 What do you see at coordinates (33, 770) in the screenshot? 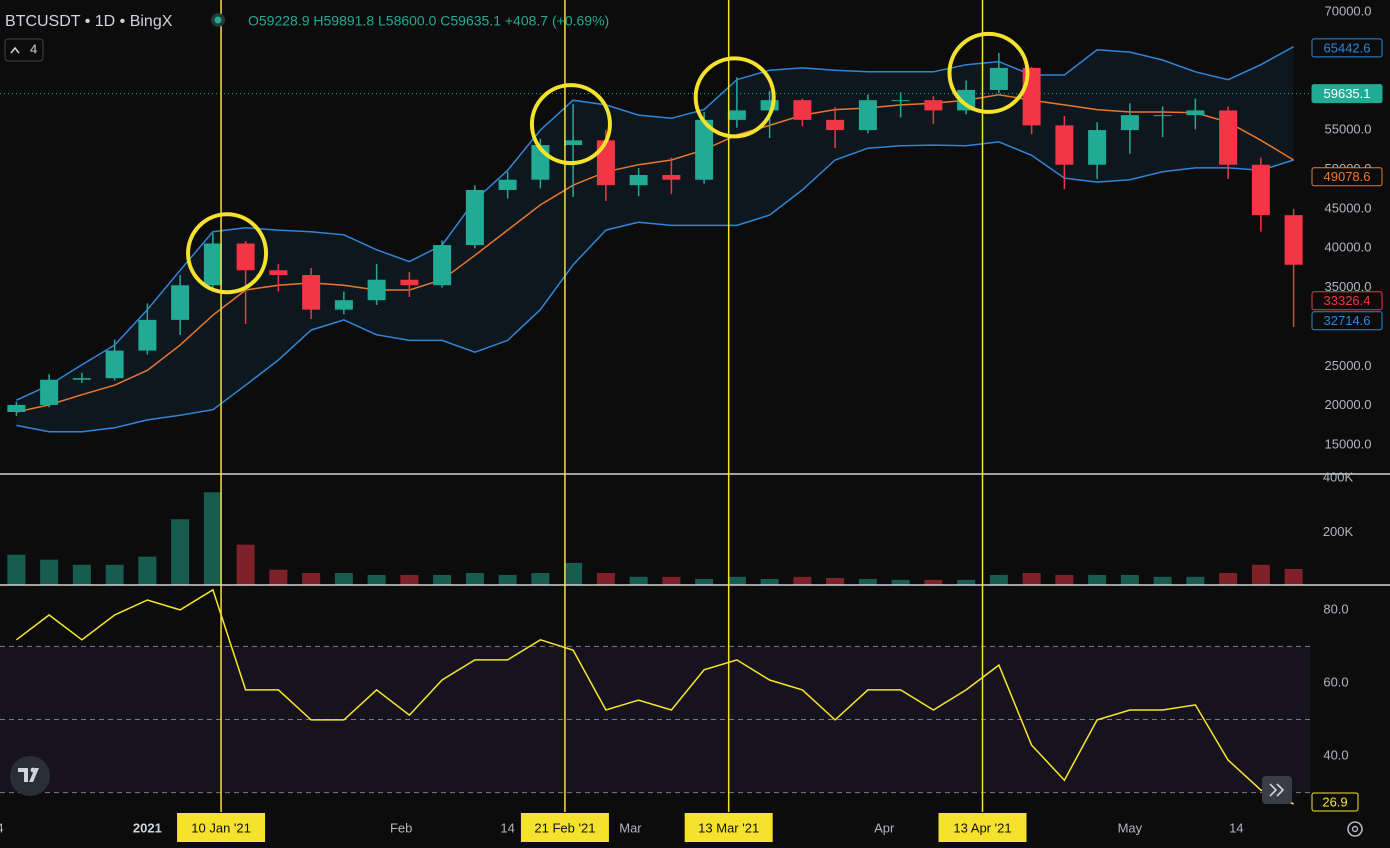
I see `logo-dot` at bounding box center [33, 770].